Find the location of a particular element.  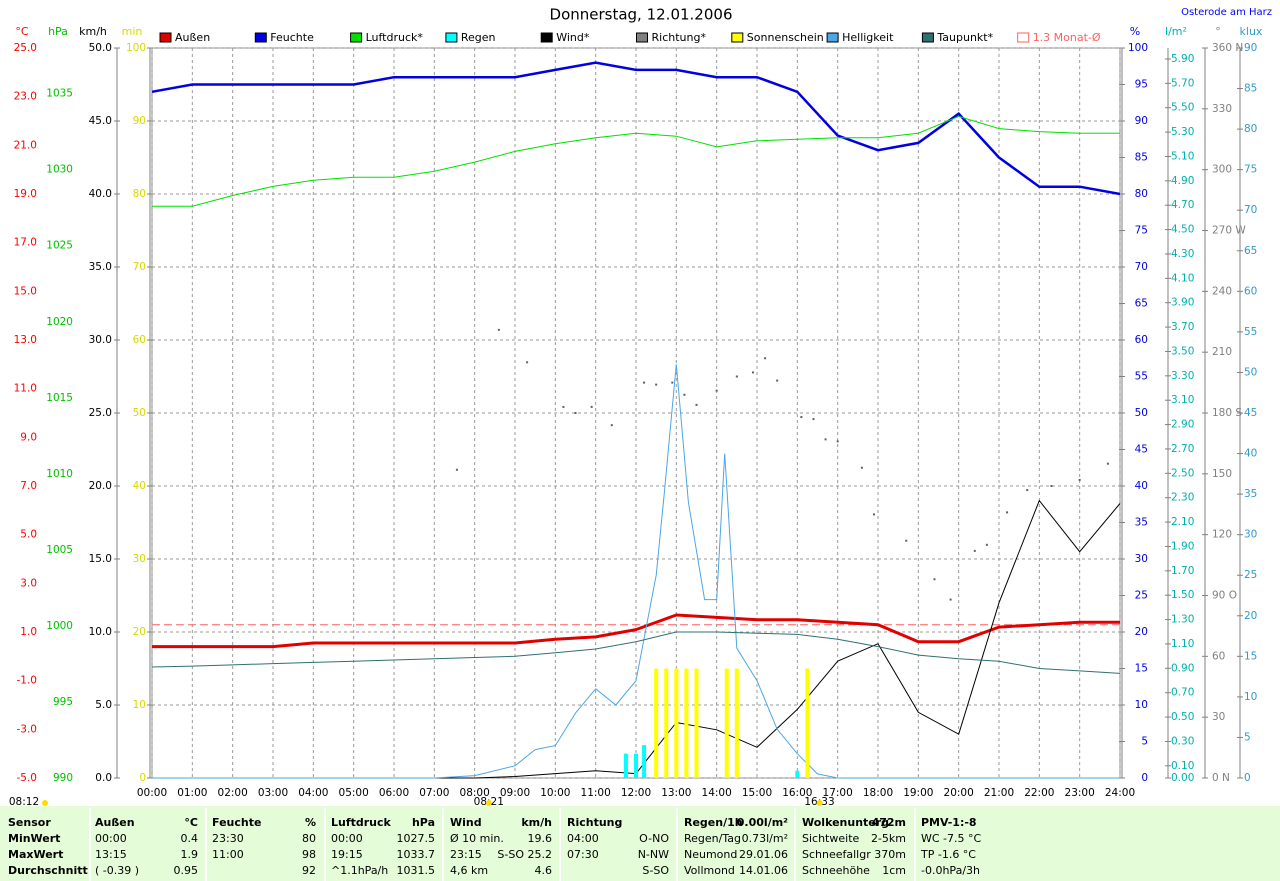

y-tick-label: 85 is located at coordinates (1250, 89).